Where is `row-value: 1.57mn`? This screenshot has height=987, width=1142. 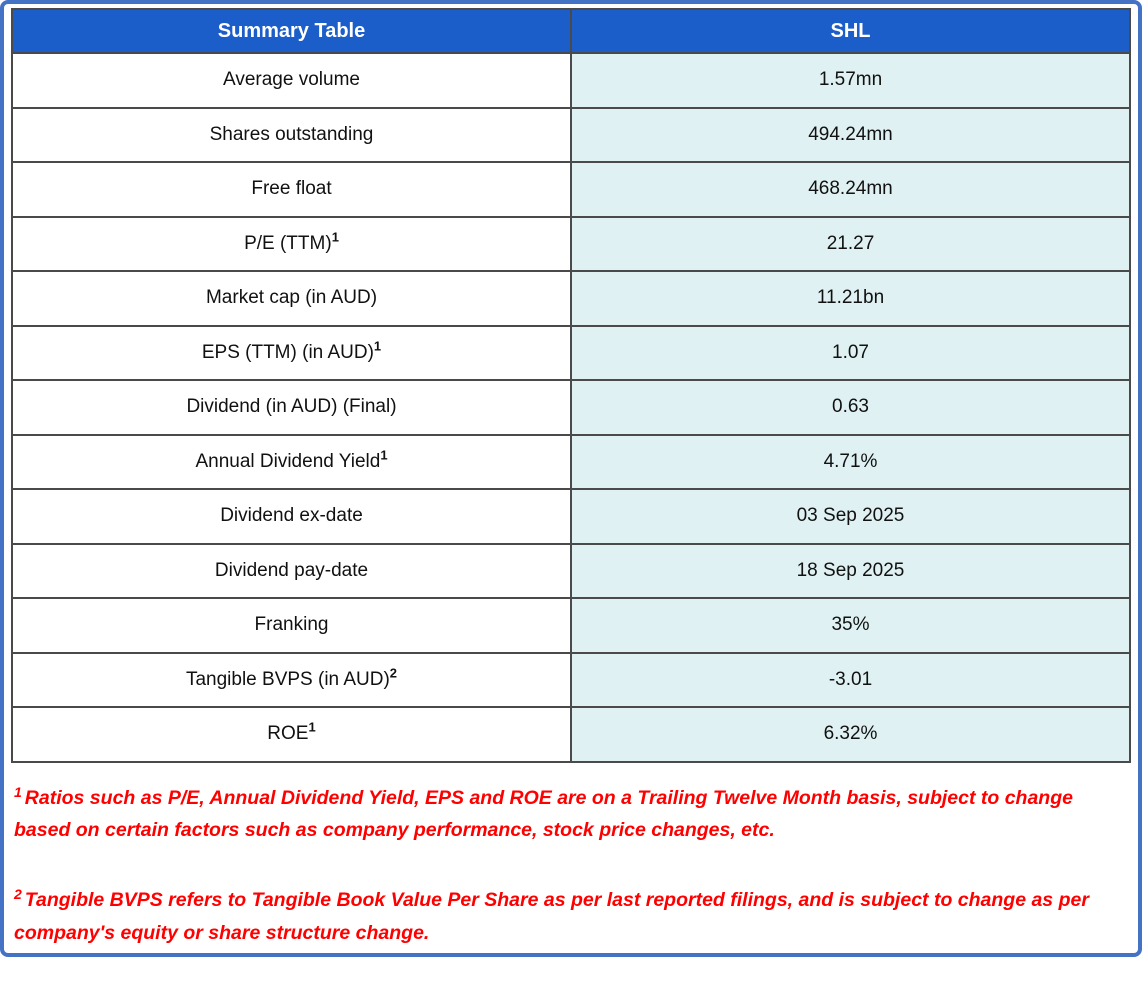 row-value: 1.57mn is located at coordinates (850, 80).